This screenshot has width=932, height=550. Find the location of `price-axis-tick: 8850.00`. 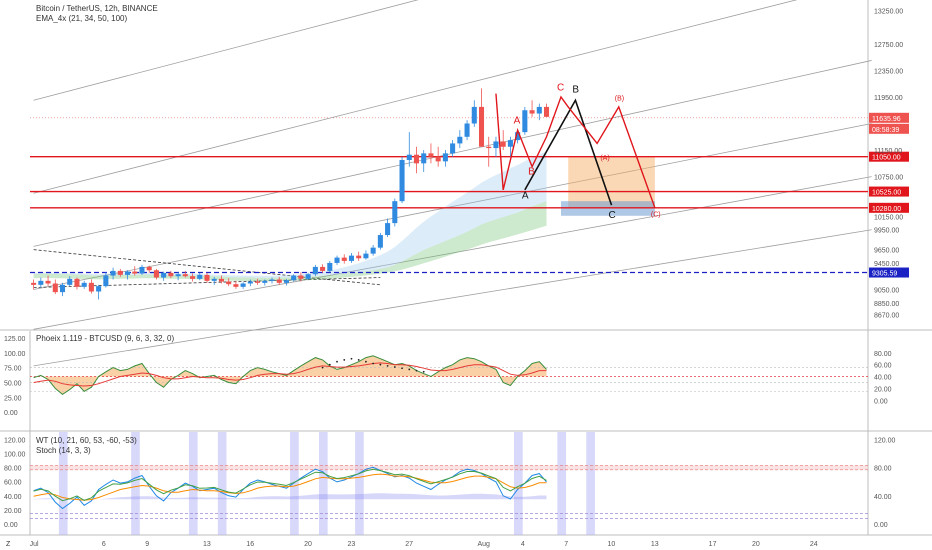

price-axis-tick: 8850.00 is located at coordinates (886, 304).